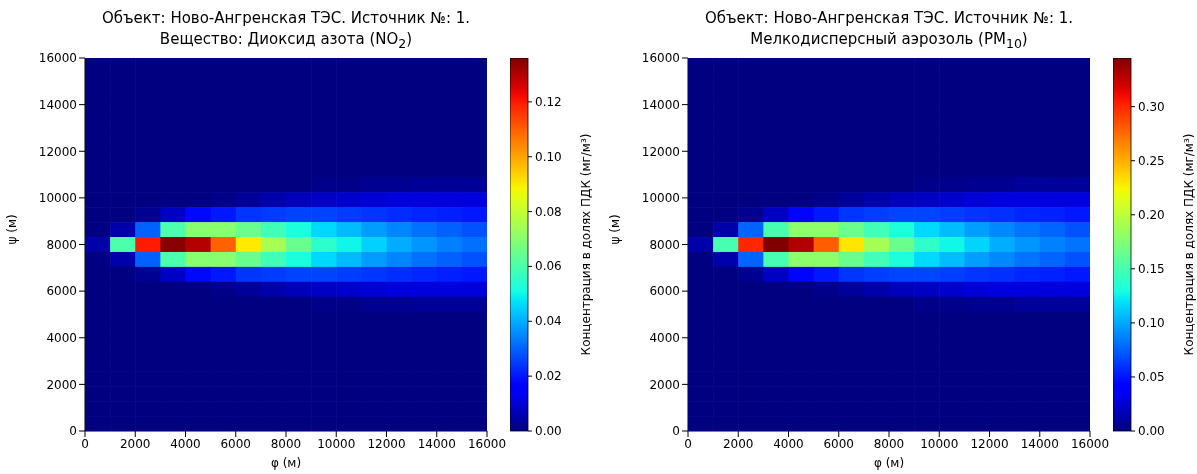  Describe the element at coordinates (1151, 214) in the screenshot. I see `color-bar-label: 0.20` at that location.